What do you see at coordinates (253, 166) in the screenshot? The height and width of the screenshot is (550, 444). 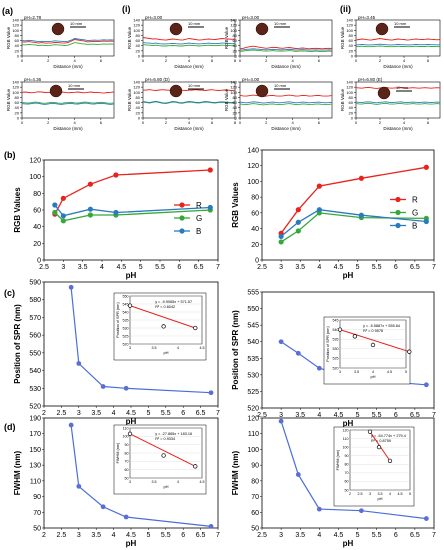 I see `b-right-y-tick-label: 120` at bounding box center [253, 166].